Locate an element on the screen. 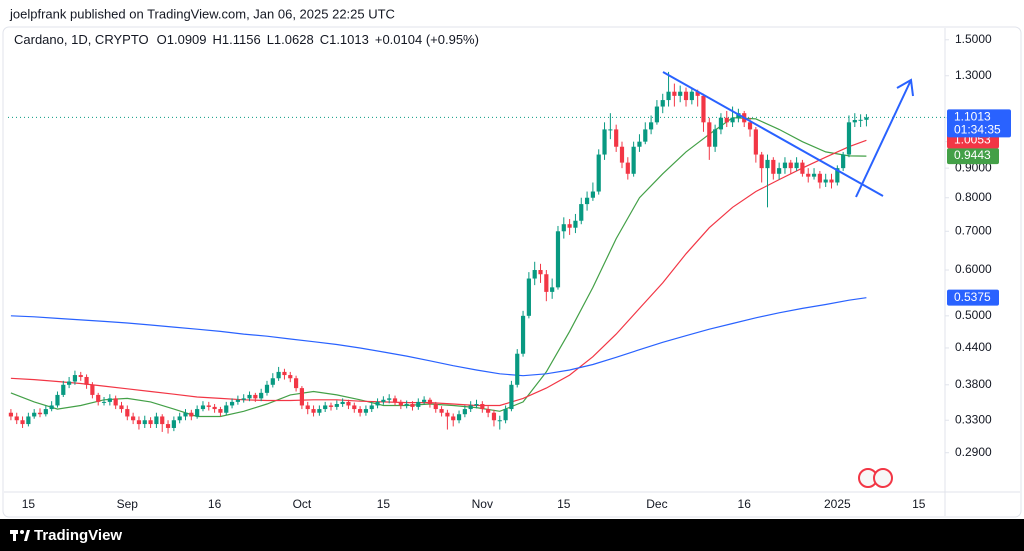 Image resolution: width=1024 pixels, height=551 pixels. brand: TradingView is located at coordinates (78, 535).